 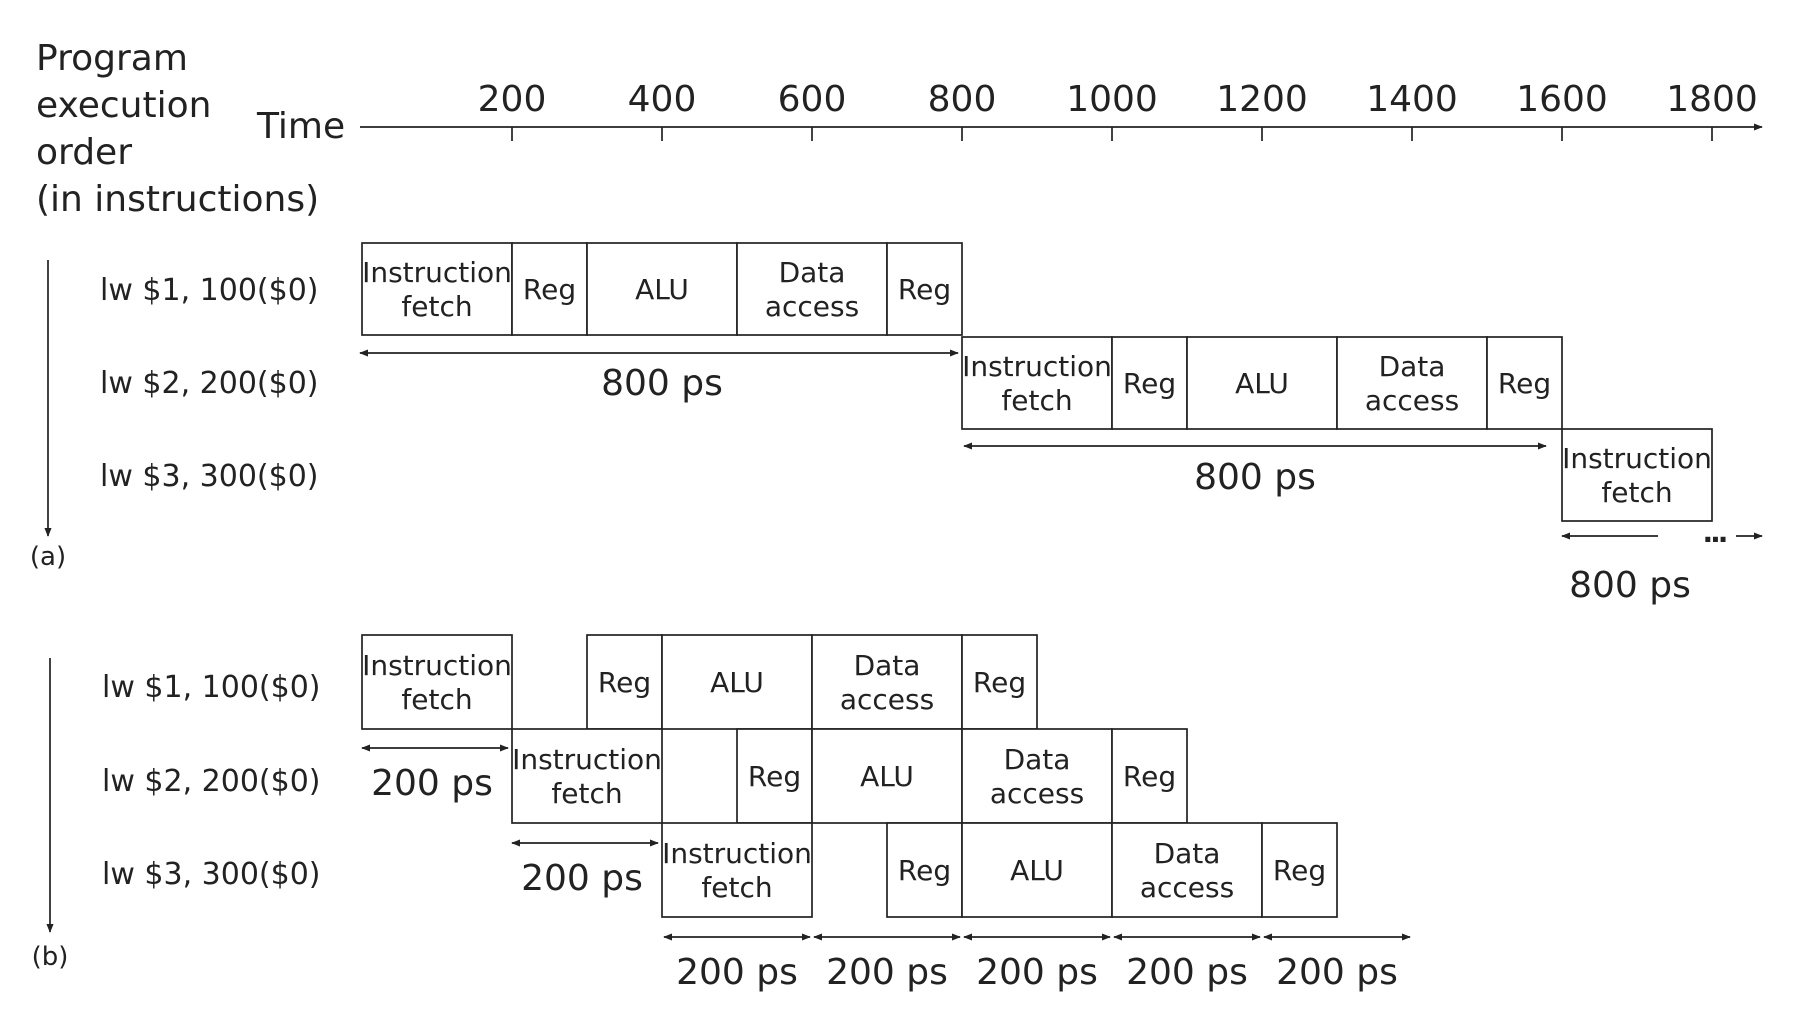 What do you see at coordinates (123, 105) in the screenshot?
I see `heading-line-2: execution` at bounding box center [123, 105].